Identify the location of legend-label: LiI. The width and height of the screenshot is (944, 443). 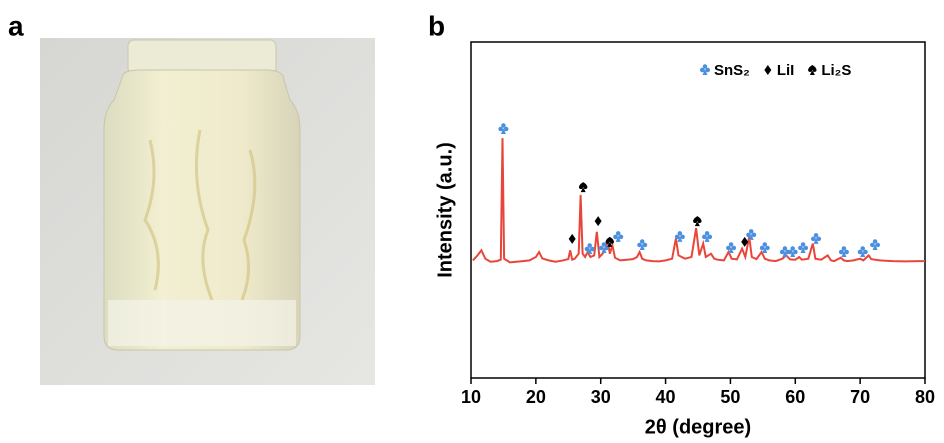
(786, 70).